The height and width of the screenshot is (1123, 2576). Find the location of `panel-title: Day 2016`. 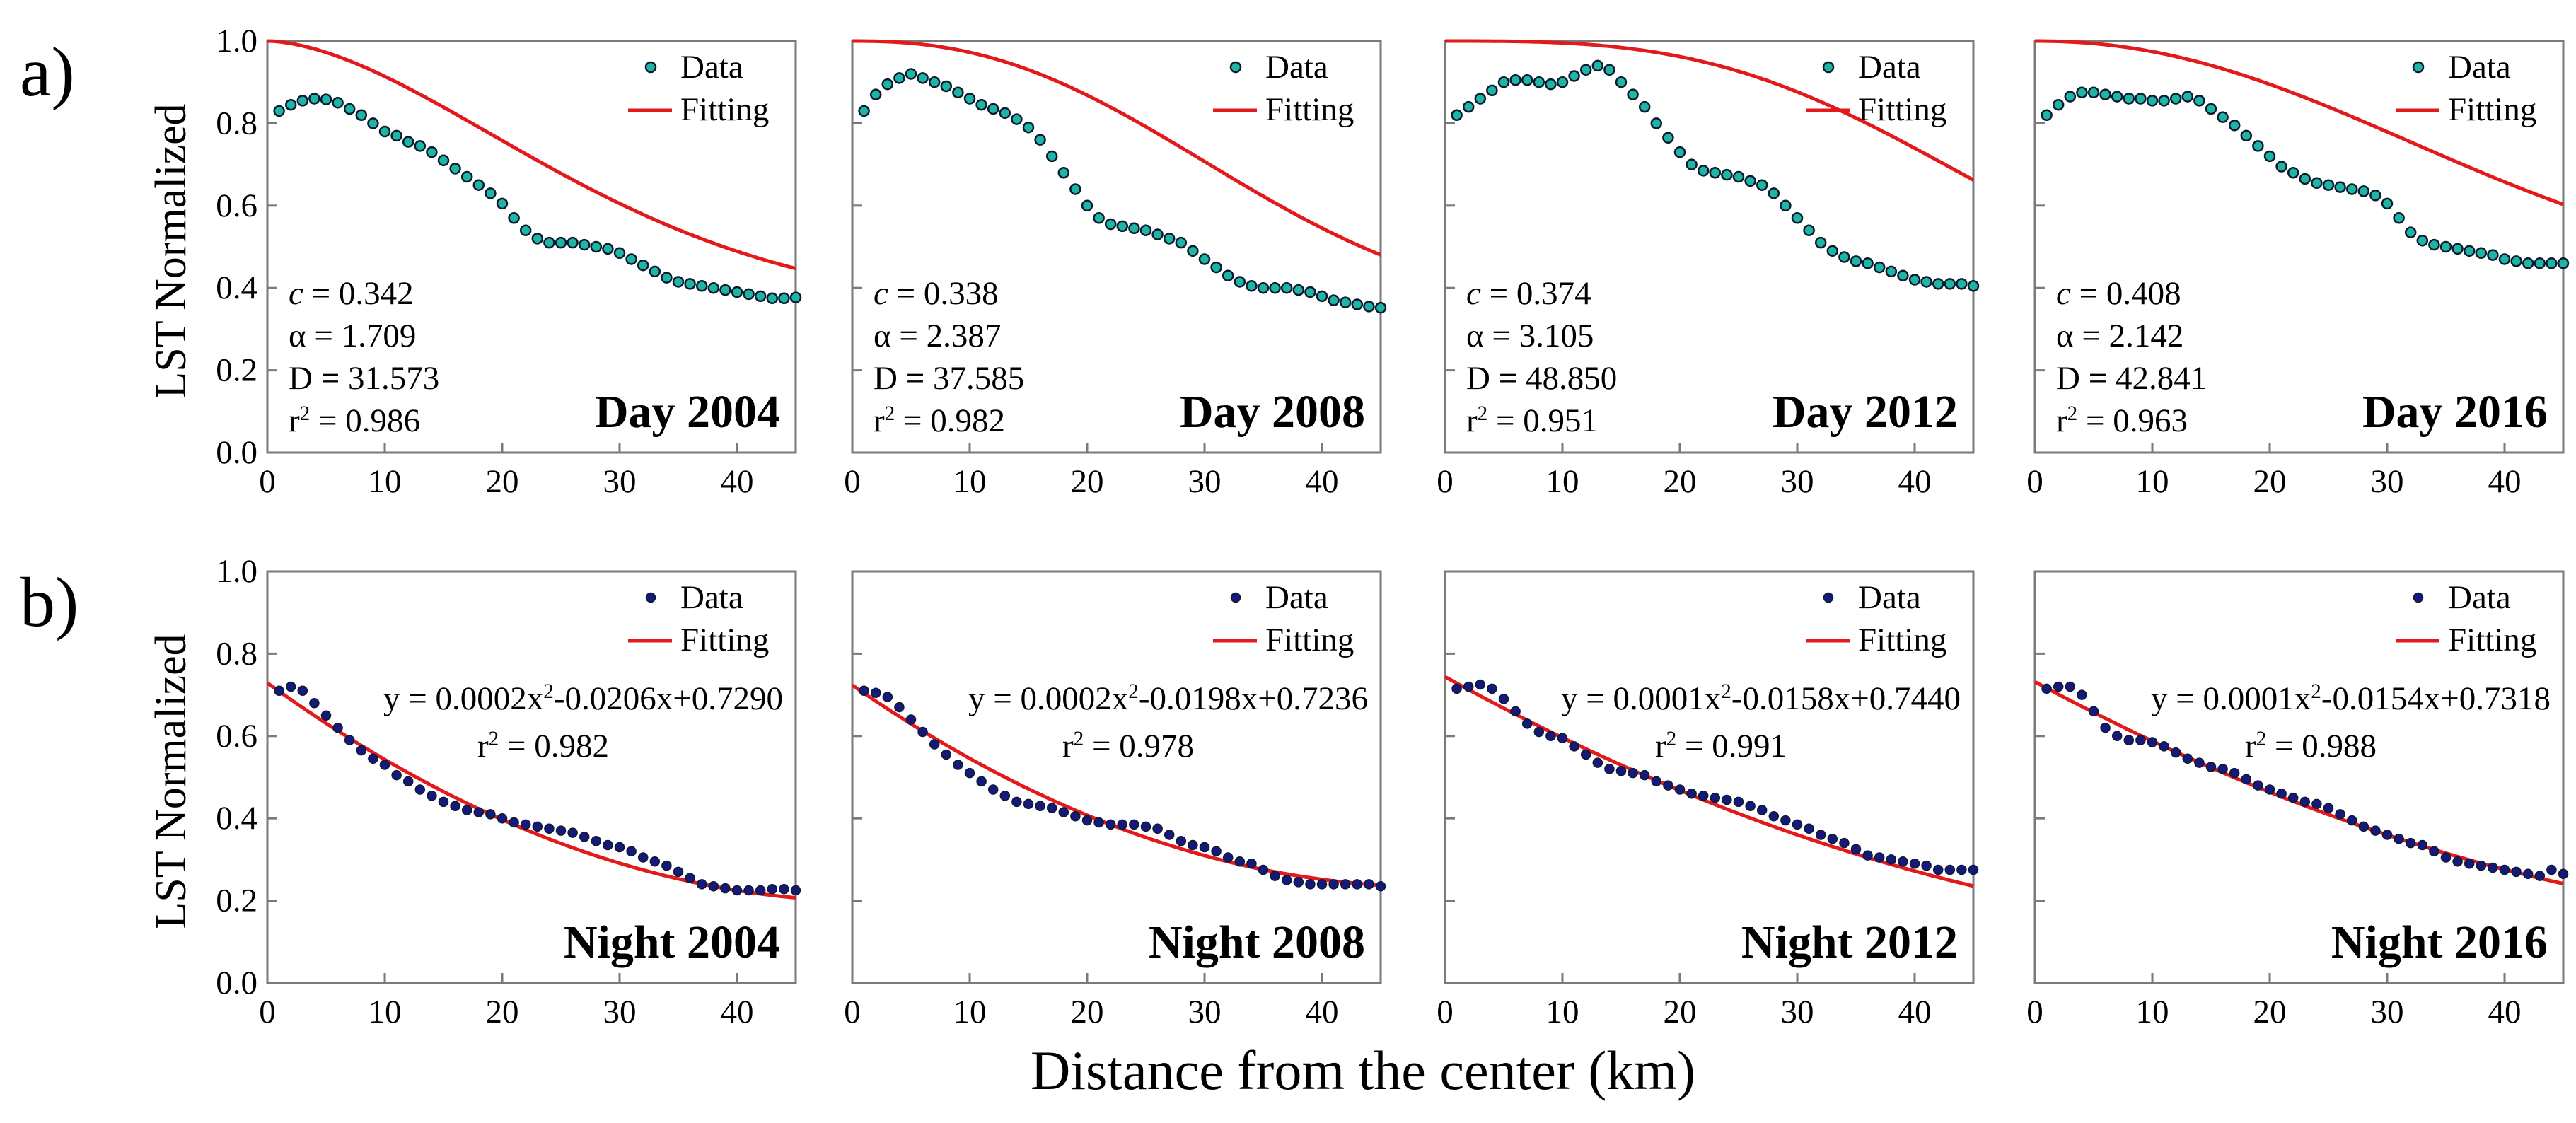

panel-title: Day 2016 is located at coordinates (2455, 412).